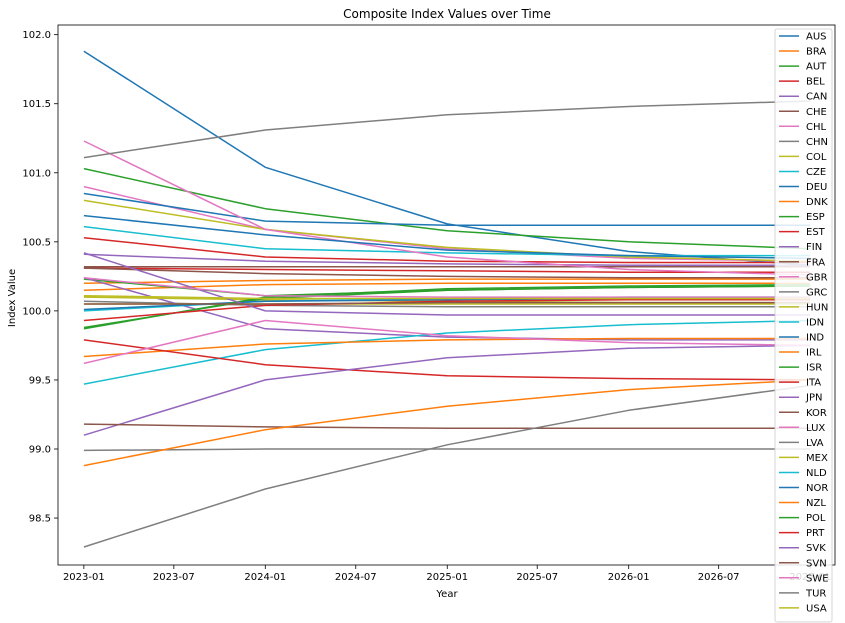  I want to click on x-tick-label: 2025-07, so click(537, 577).